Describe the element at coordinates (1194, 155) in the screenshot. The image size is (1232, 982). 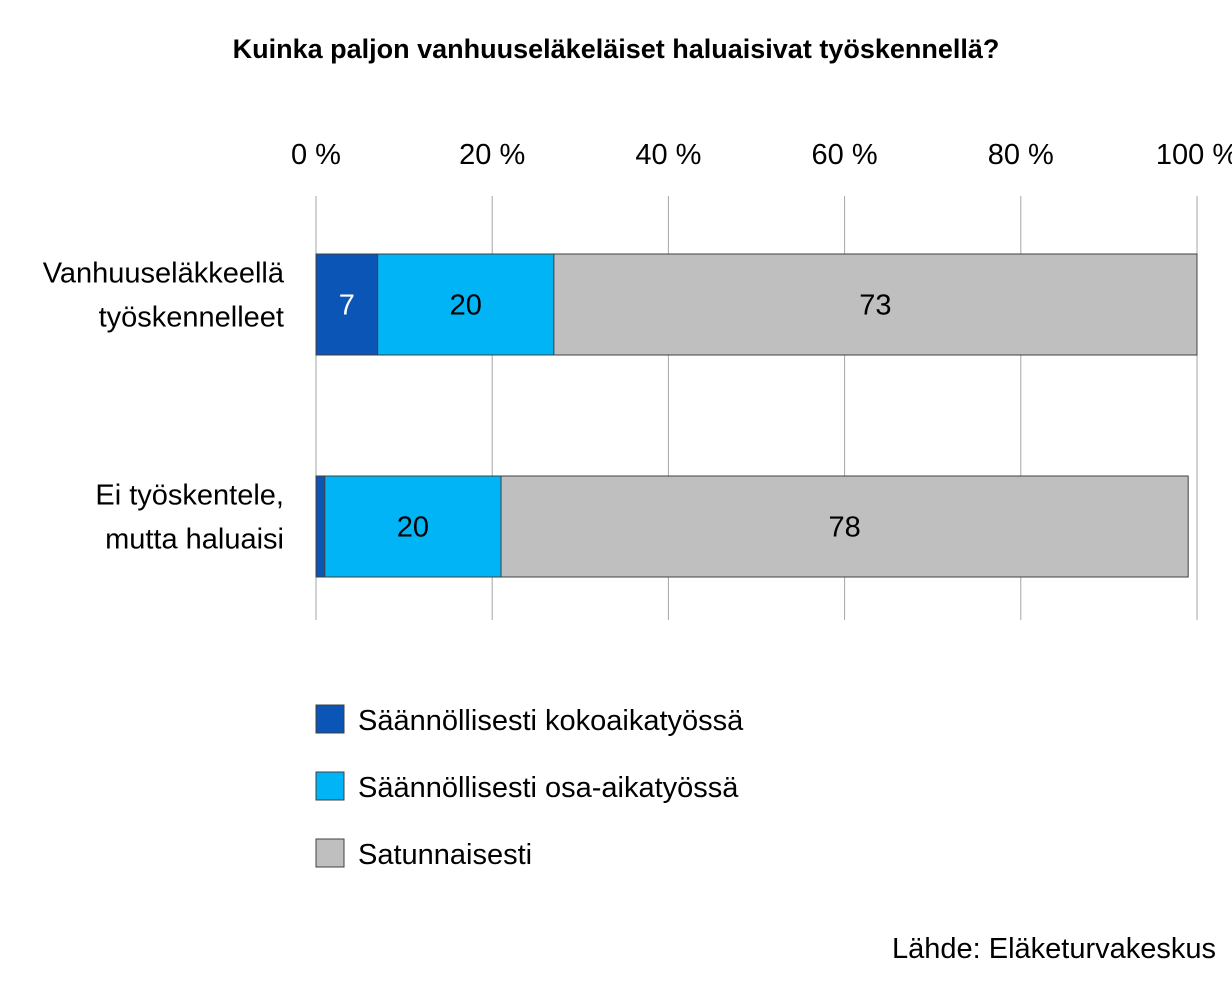
I see `x-tick-label: 100 %` at that location.